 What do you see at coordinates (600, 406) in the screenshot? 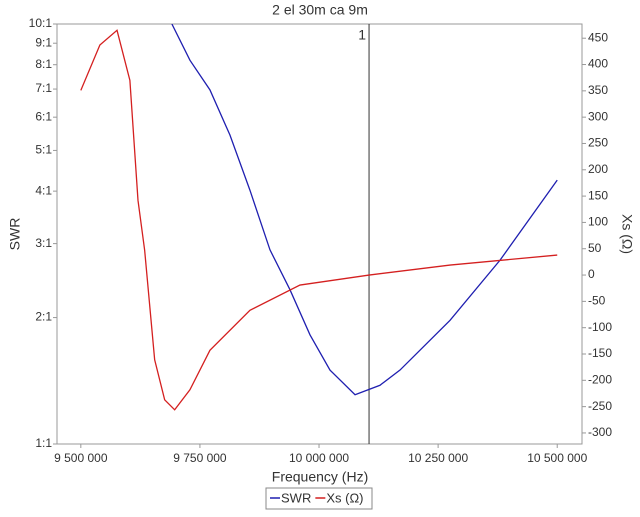
I see `y2-tick-label: -250` at bounding box center [600, 406].